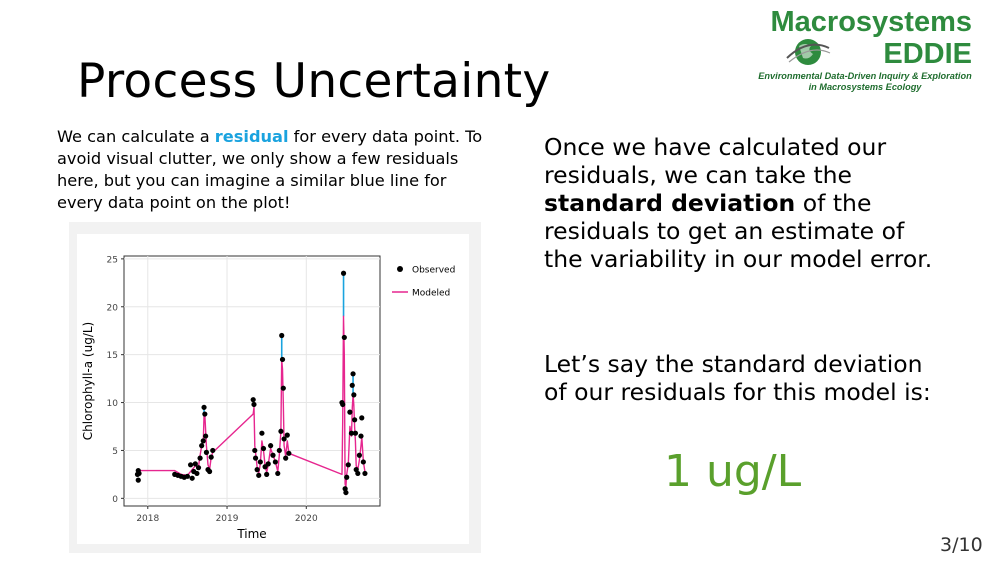 This screenshot has width=1000, height=563. What do you see at coordinates (431, 294) in the screenshot?
I see `legend-modeled-label: Modeled` at bounding box center [431, 294].